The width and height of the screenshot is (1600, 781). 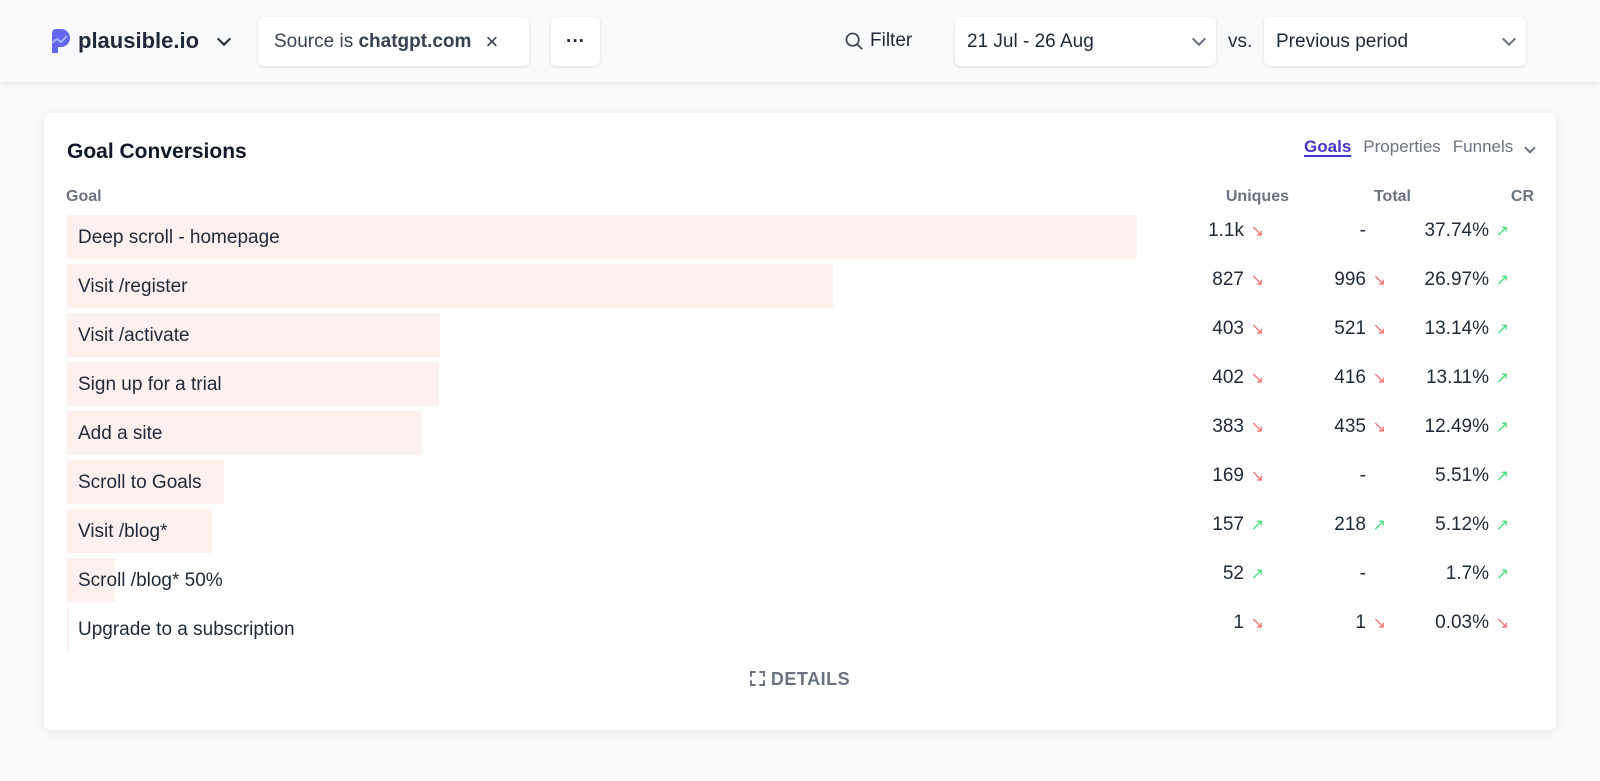 I want to click on table-row: Visit /register 827 ↘ 996 ↘ 26.97% ↗, so click(x=788, y=286).